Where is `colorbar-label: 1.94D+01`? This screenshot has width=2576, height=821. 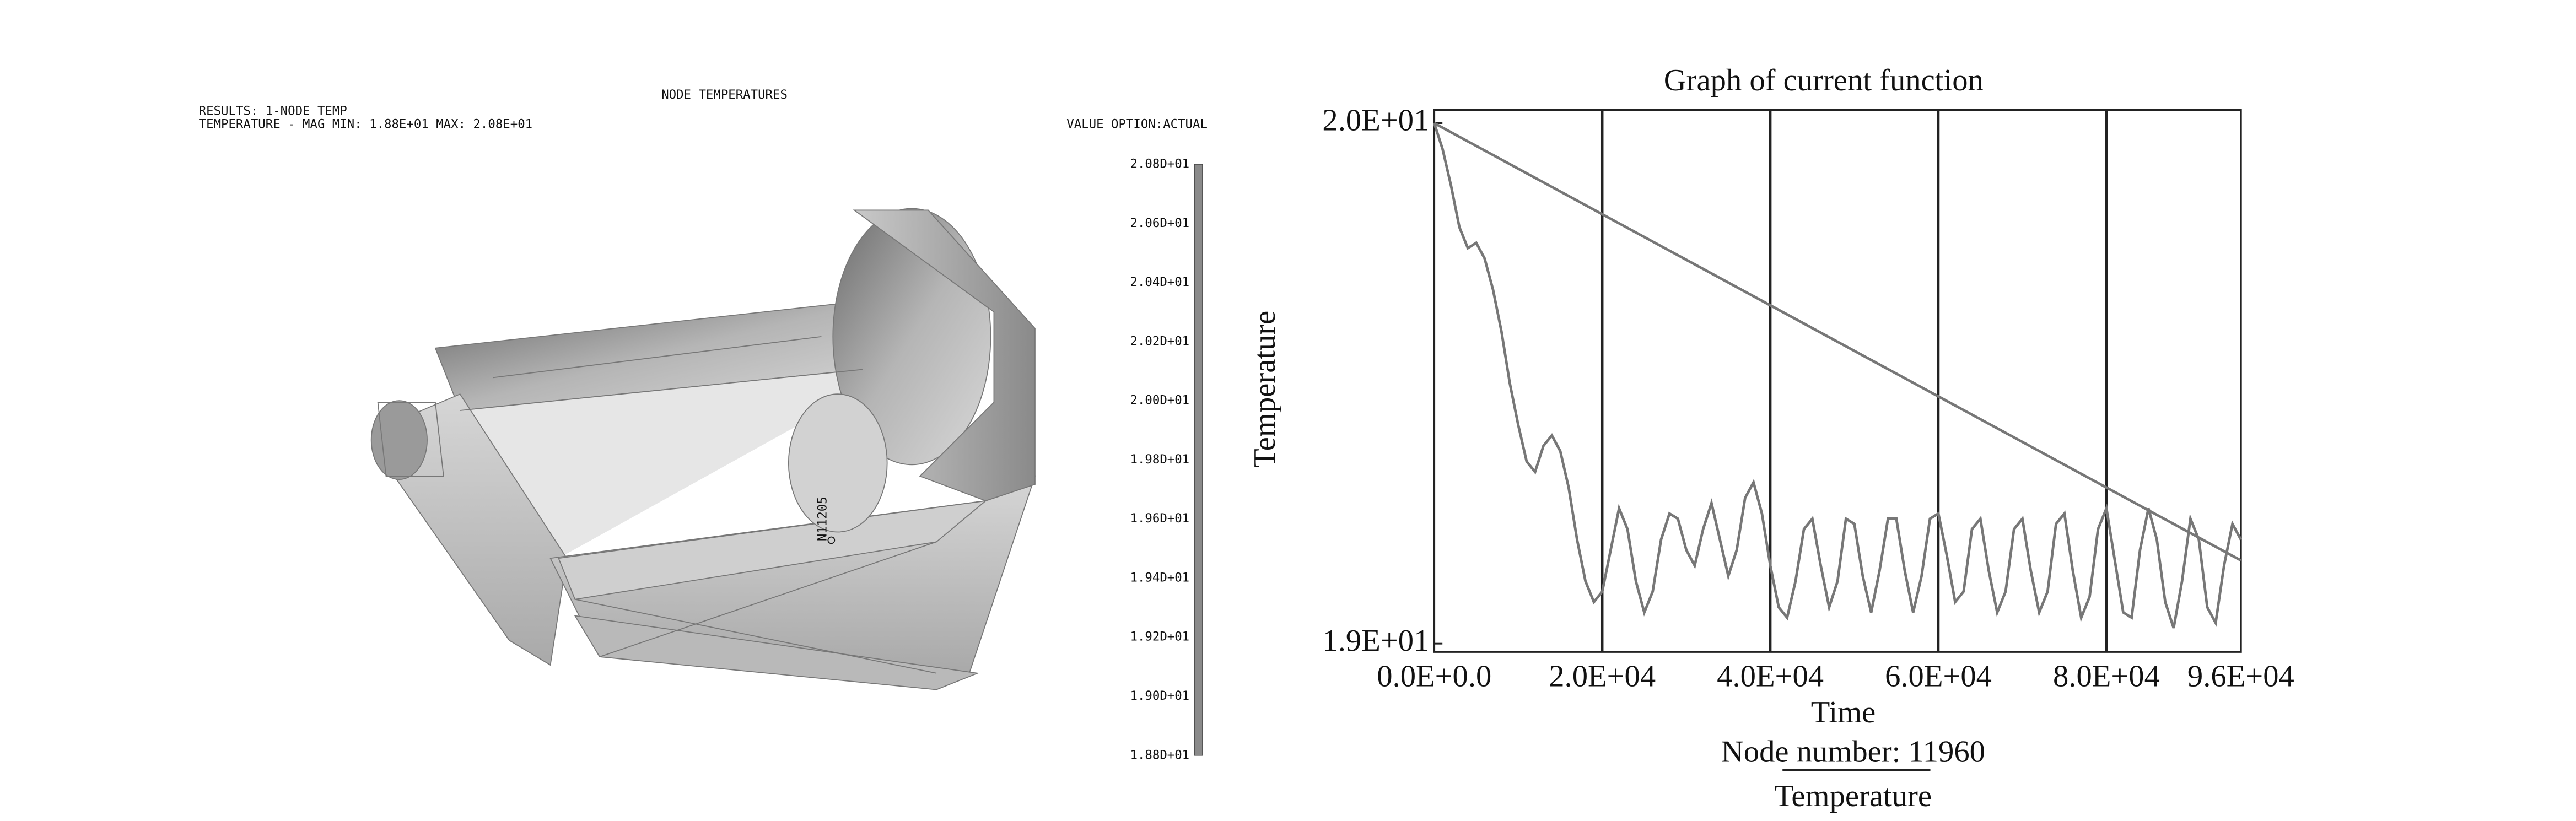
colorbar-label: 1.94D+01 is located at coordinates (1160, 577).